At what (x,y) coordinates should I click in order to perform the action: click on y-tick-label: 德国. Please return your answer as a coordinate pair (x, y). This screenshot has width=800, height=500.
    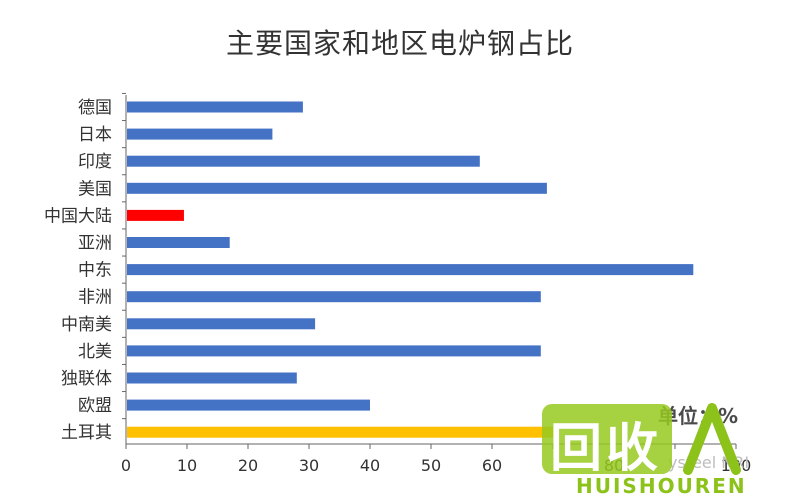
    Looking at the image, I should click on (95, 108).